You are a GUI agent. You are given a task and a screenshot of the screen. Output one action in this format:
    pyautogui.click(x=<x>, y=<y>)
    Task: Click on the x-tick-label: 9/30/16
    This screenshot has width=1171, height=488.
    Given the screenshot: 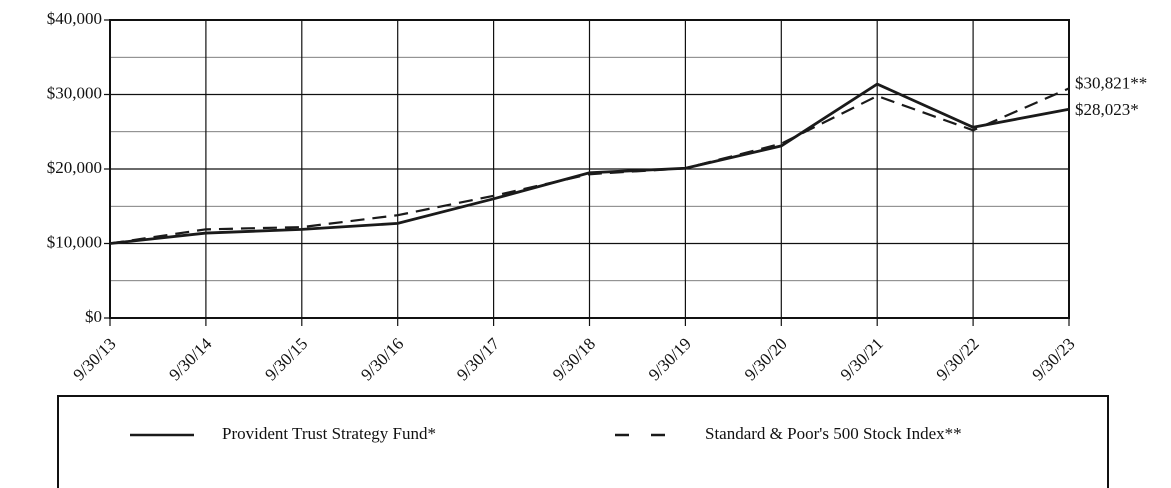 What is the action you would take?
    pyautogui.click(x=382, y=359)
    